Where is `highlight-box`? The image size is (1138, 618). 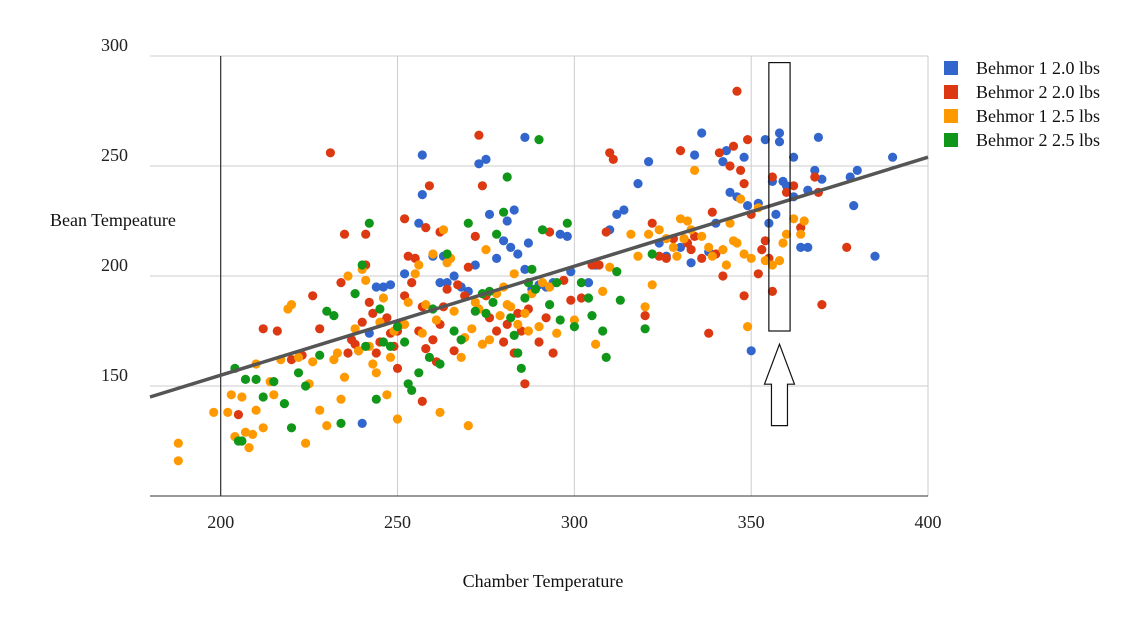
highlight-box is located at coordinates (779, 196).